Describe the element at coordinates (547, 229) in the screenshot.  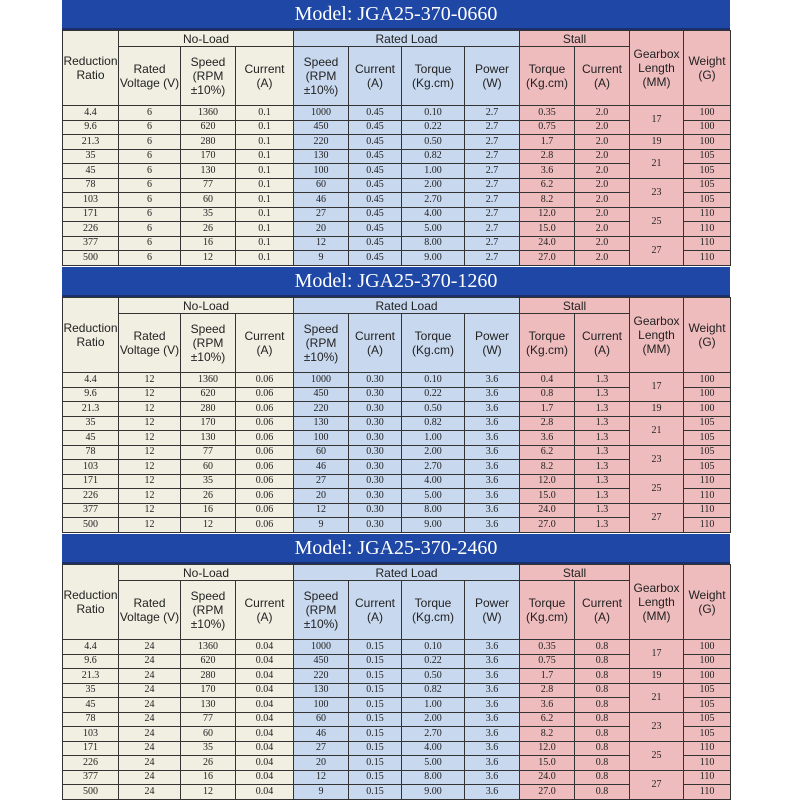
I see `cell-stall-torque: 15.0` at that location.